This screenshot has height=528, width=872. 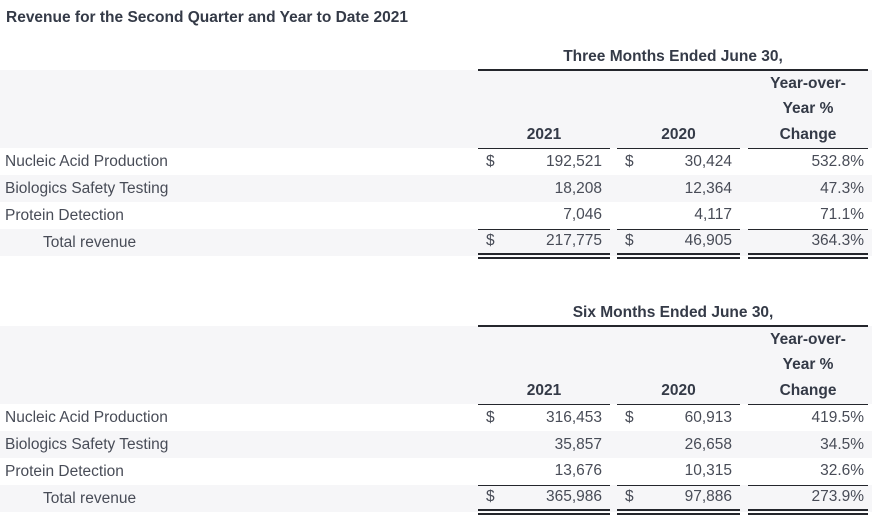 What do you see at coordinates (573, 497) in the screenshot?
I see `value-2021: 365,986` at bounding box center [573, 497].